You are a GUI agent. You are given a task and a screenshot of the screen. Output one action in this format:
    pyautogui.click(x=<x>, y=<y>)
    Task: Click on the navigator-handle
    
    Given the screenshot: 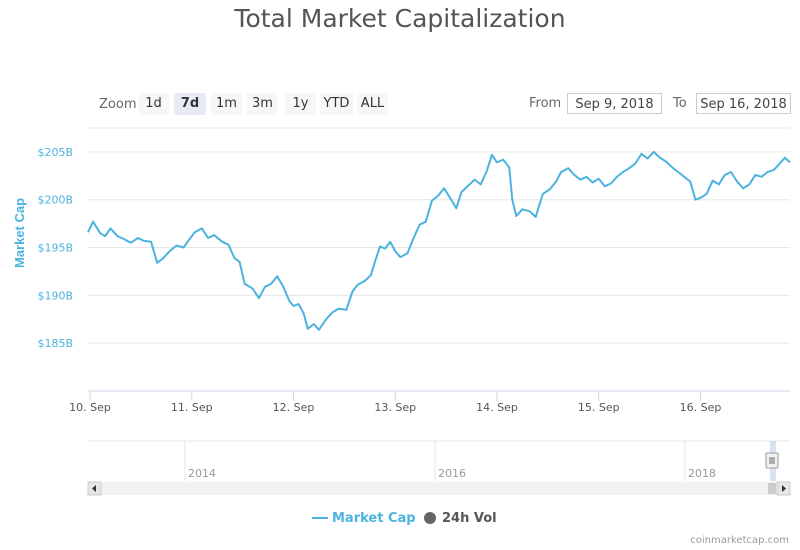 What is the action you would take?
    pyautogui.click(x=772, y=460)
    